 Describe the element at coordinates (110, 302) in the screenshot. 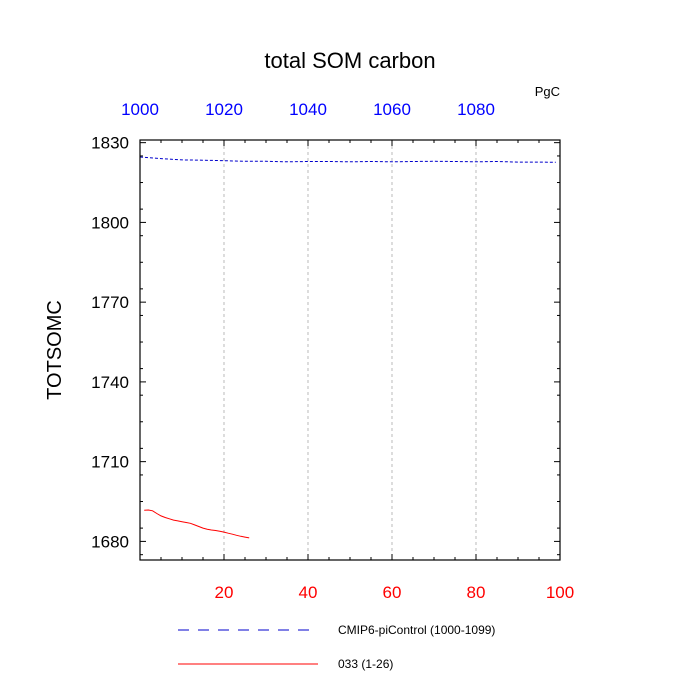

I see `y-tick-label: 1770` at that location.